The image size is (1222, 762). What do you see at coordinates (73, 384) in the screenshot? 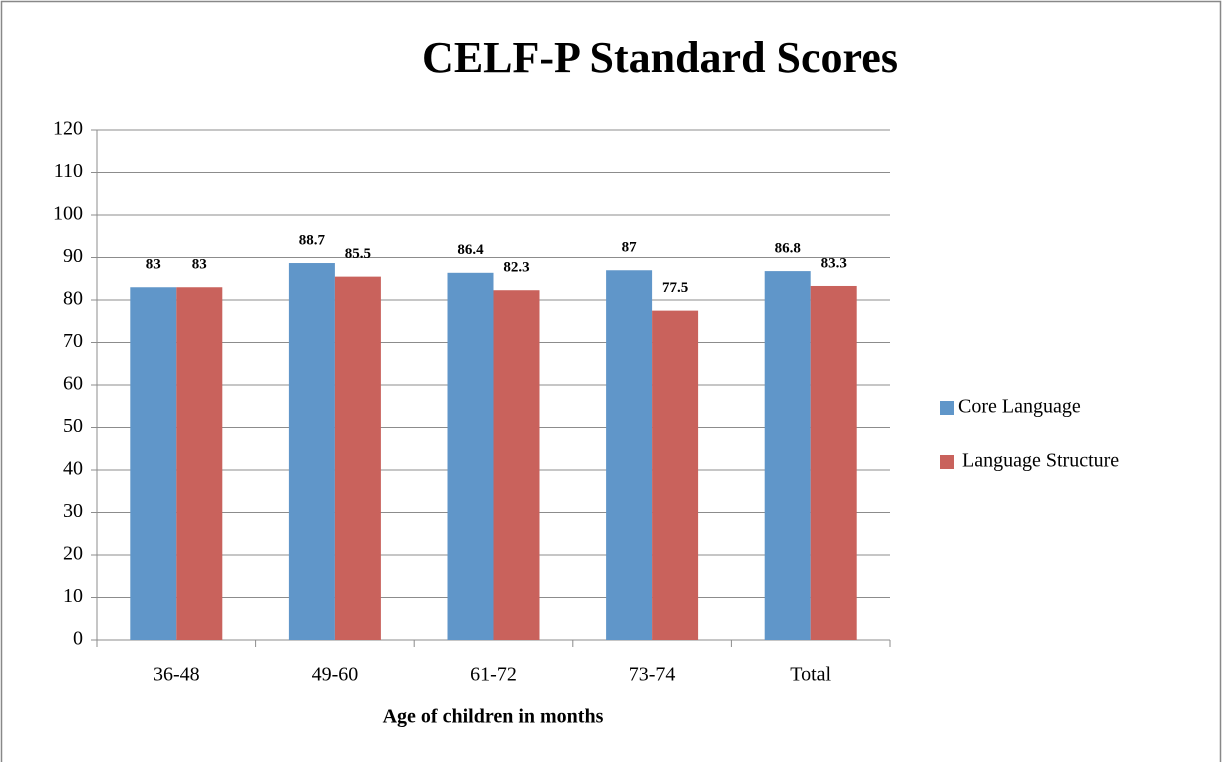
I see `y-tick-label: 60` at bounding box center [73, 384].